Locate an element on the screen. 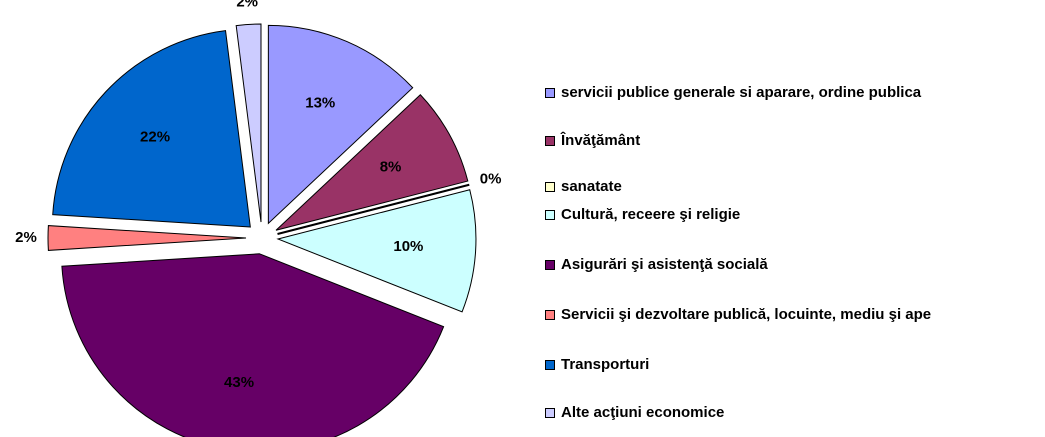  legend-label: Cultură, receere şi religie is located at coordinates (651, 214).